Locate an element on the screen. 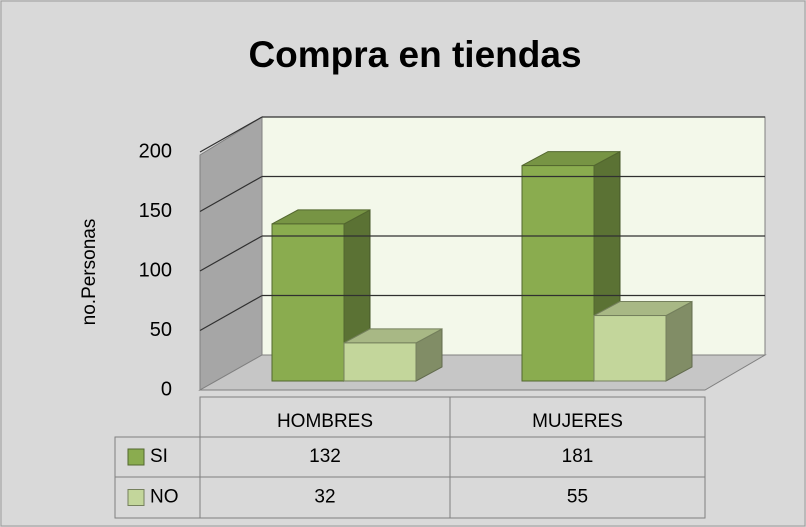 The image size is (806, 527). y-tick-label: 200 is located at coordinates (155, 151).